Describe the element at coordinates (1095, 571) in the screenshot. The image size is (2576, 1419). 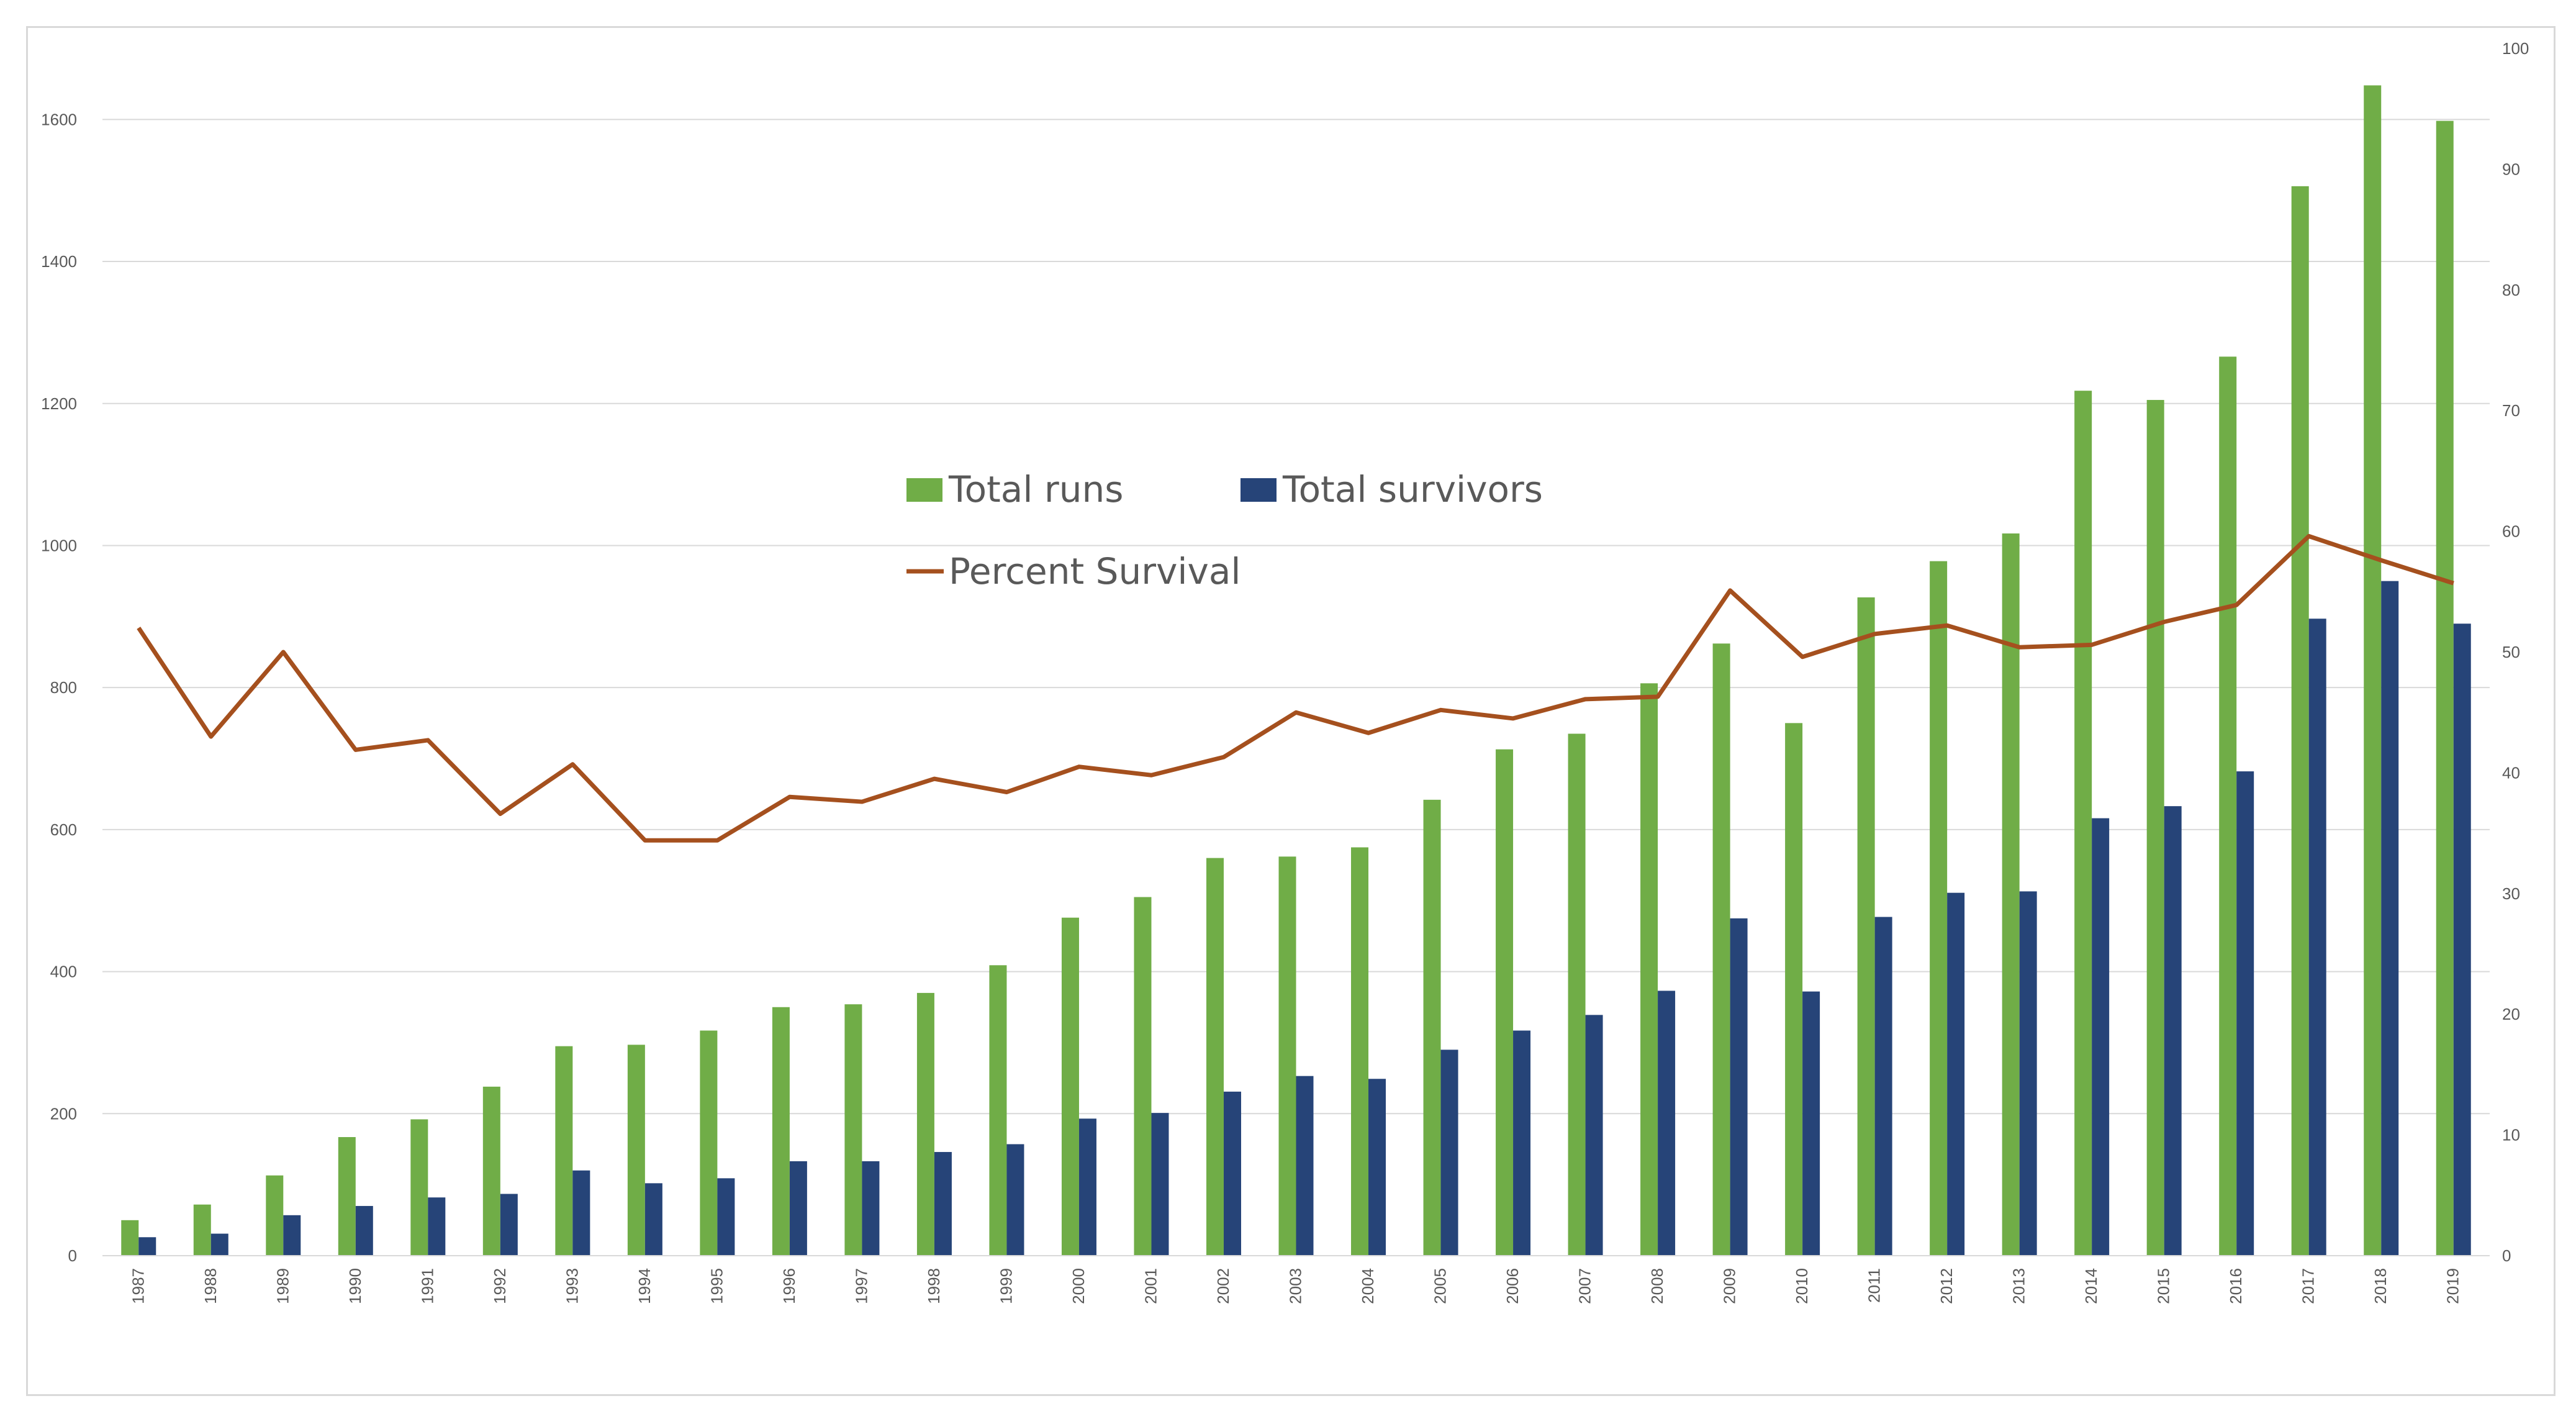
I see `legend-label-percent-survival: Percent Survival` at that location.